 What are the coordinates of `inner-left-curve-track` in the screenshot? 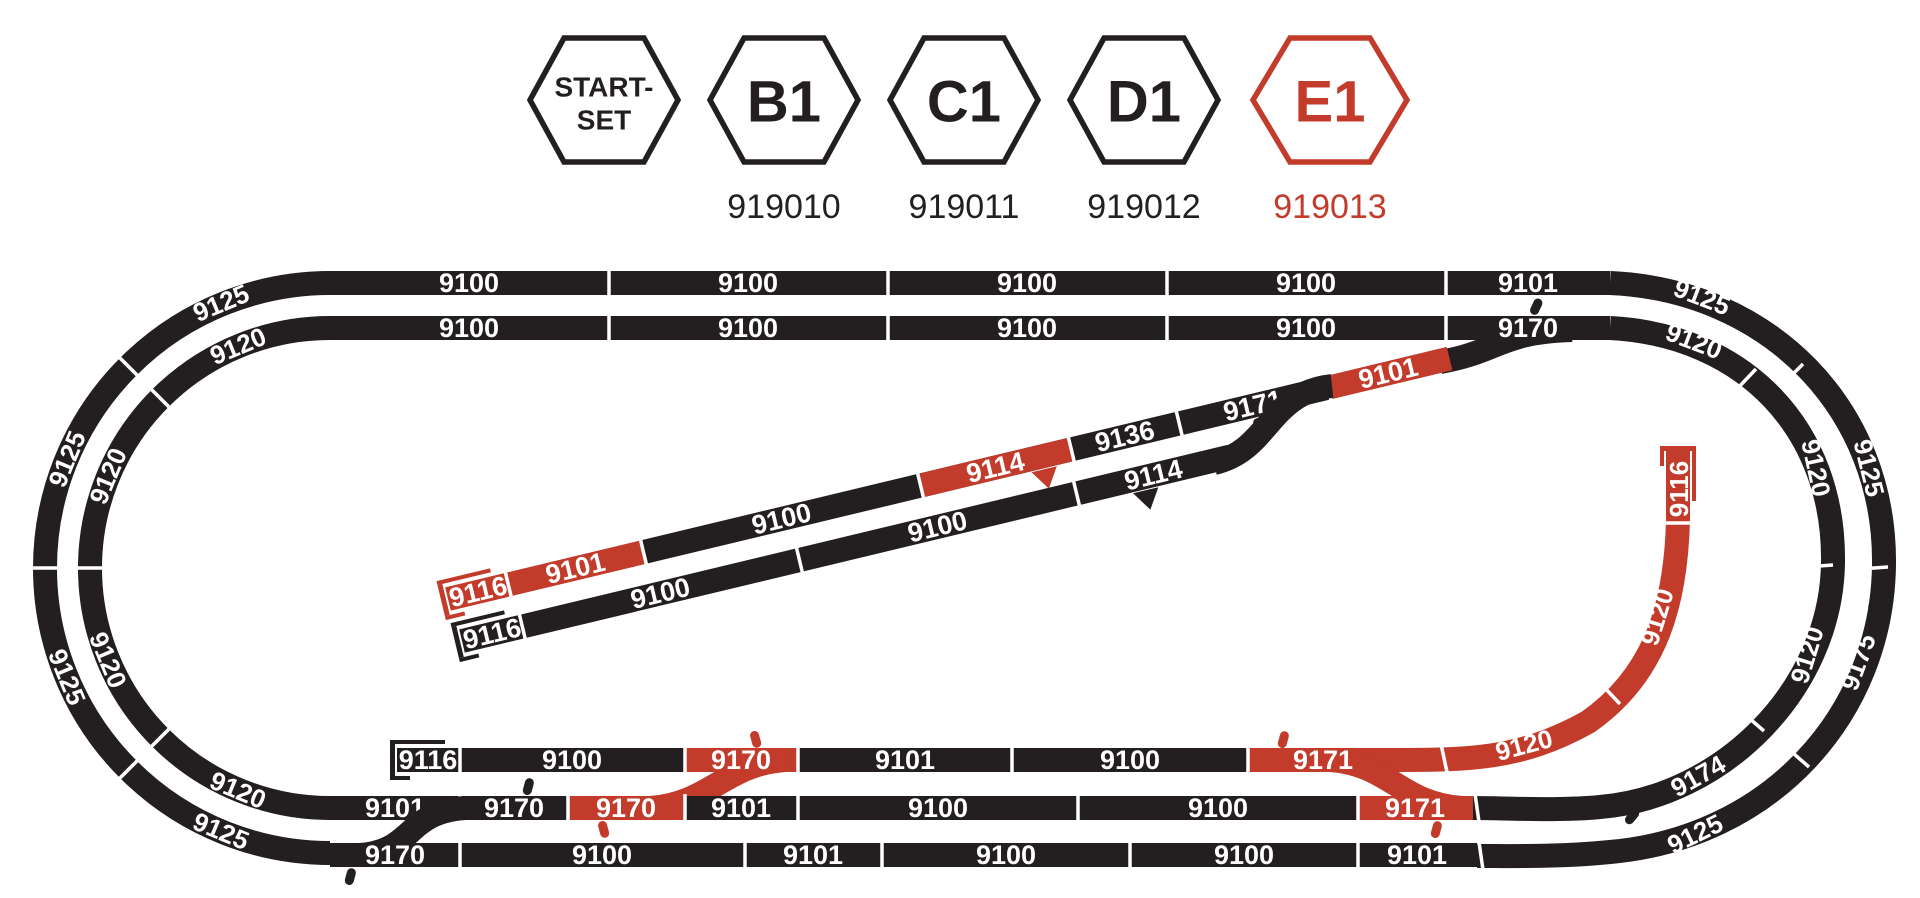 It's located at (204, 568).